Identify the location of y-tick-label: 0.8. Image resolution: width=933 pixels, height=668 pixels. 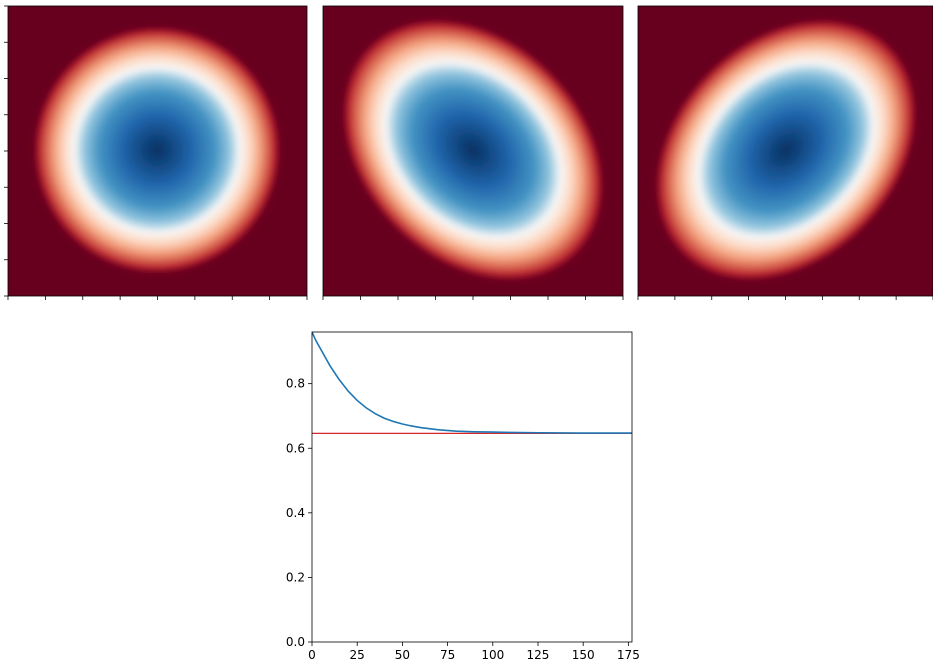
(295, 384).